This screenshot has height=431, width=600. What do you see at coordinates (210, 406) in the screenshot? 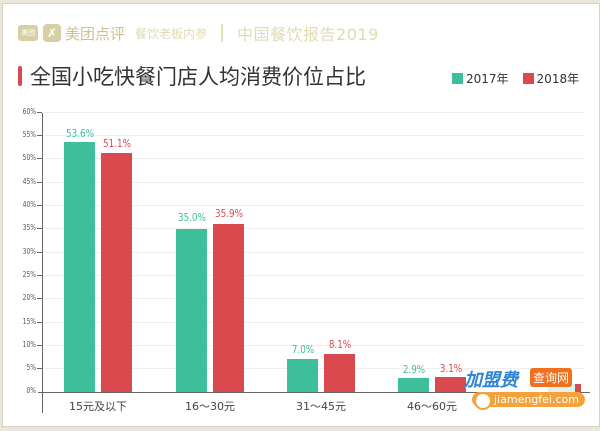
I see `x-category-label: 16～30元` at bounding box center [210, 406].